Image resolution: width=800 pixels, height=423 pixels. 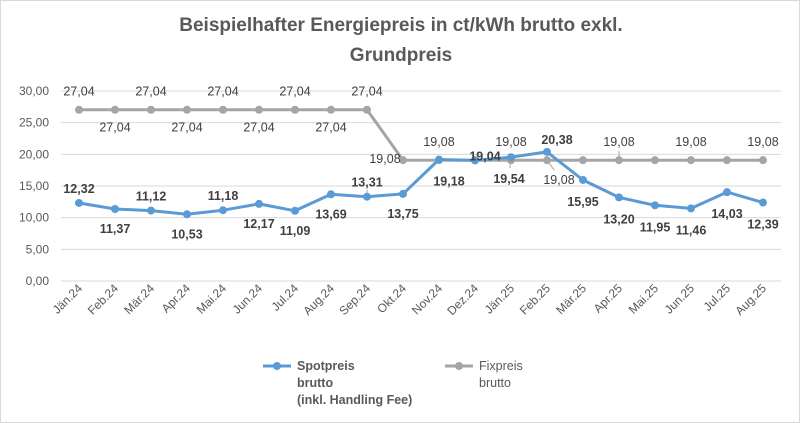 I want to click on x-tick-label: Aug.25, so click(x=750, y=299).